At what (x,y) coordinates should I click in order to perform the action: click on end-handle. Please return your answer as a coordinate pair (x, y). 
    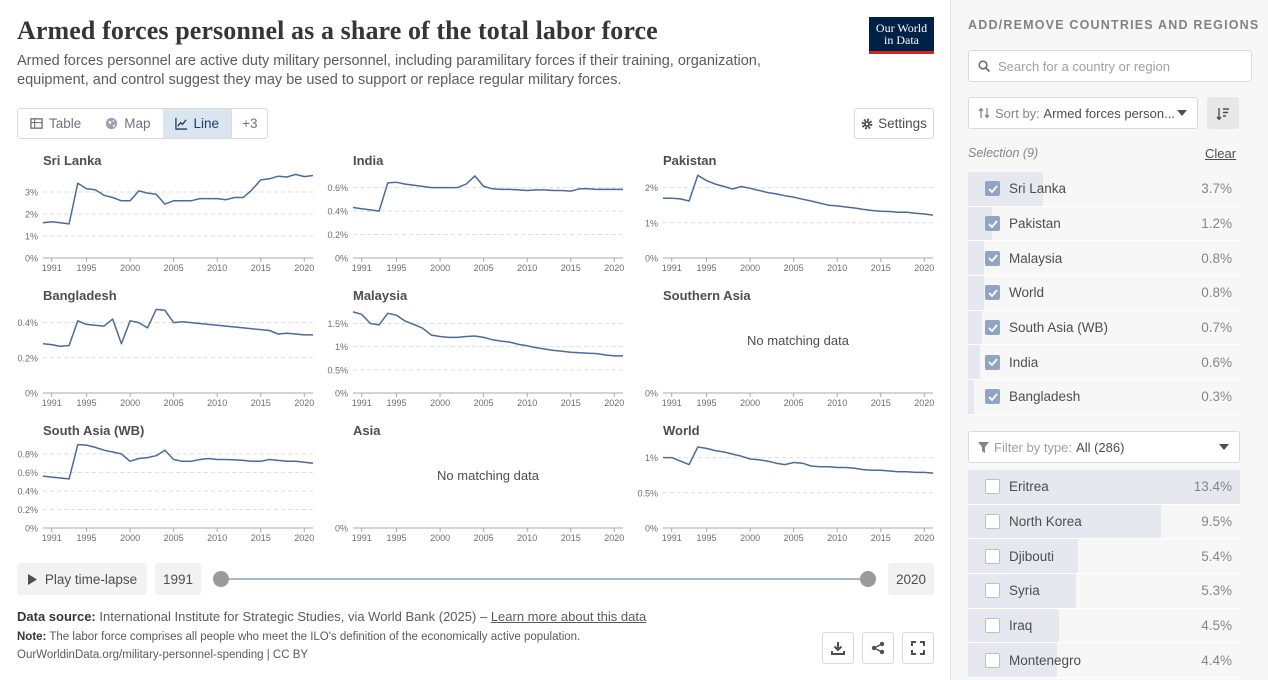
    Looking at the image, I should click on (868, 579).